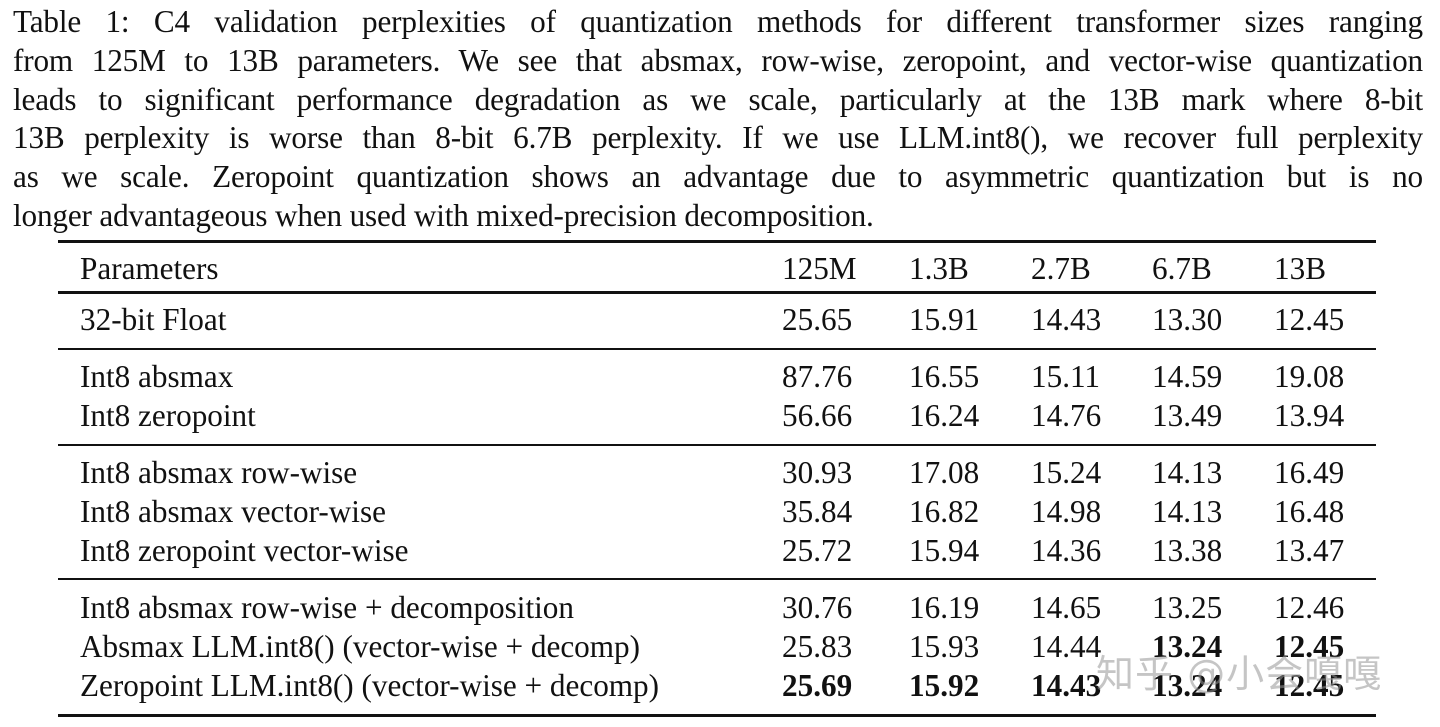 The image size is (1440, 727). Describe the element at coordinates (944, 607) in the screenshot. I see `cell: 16.19` at that location.